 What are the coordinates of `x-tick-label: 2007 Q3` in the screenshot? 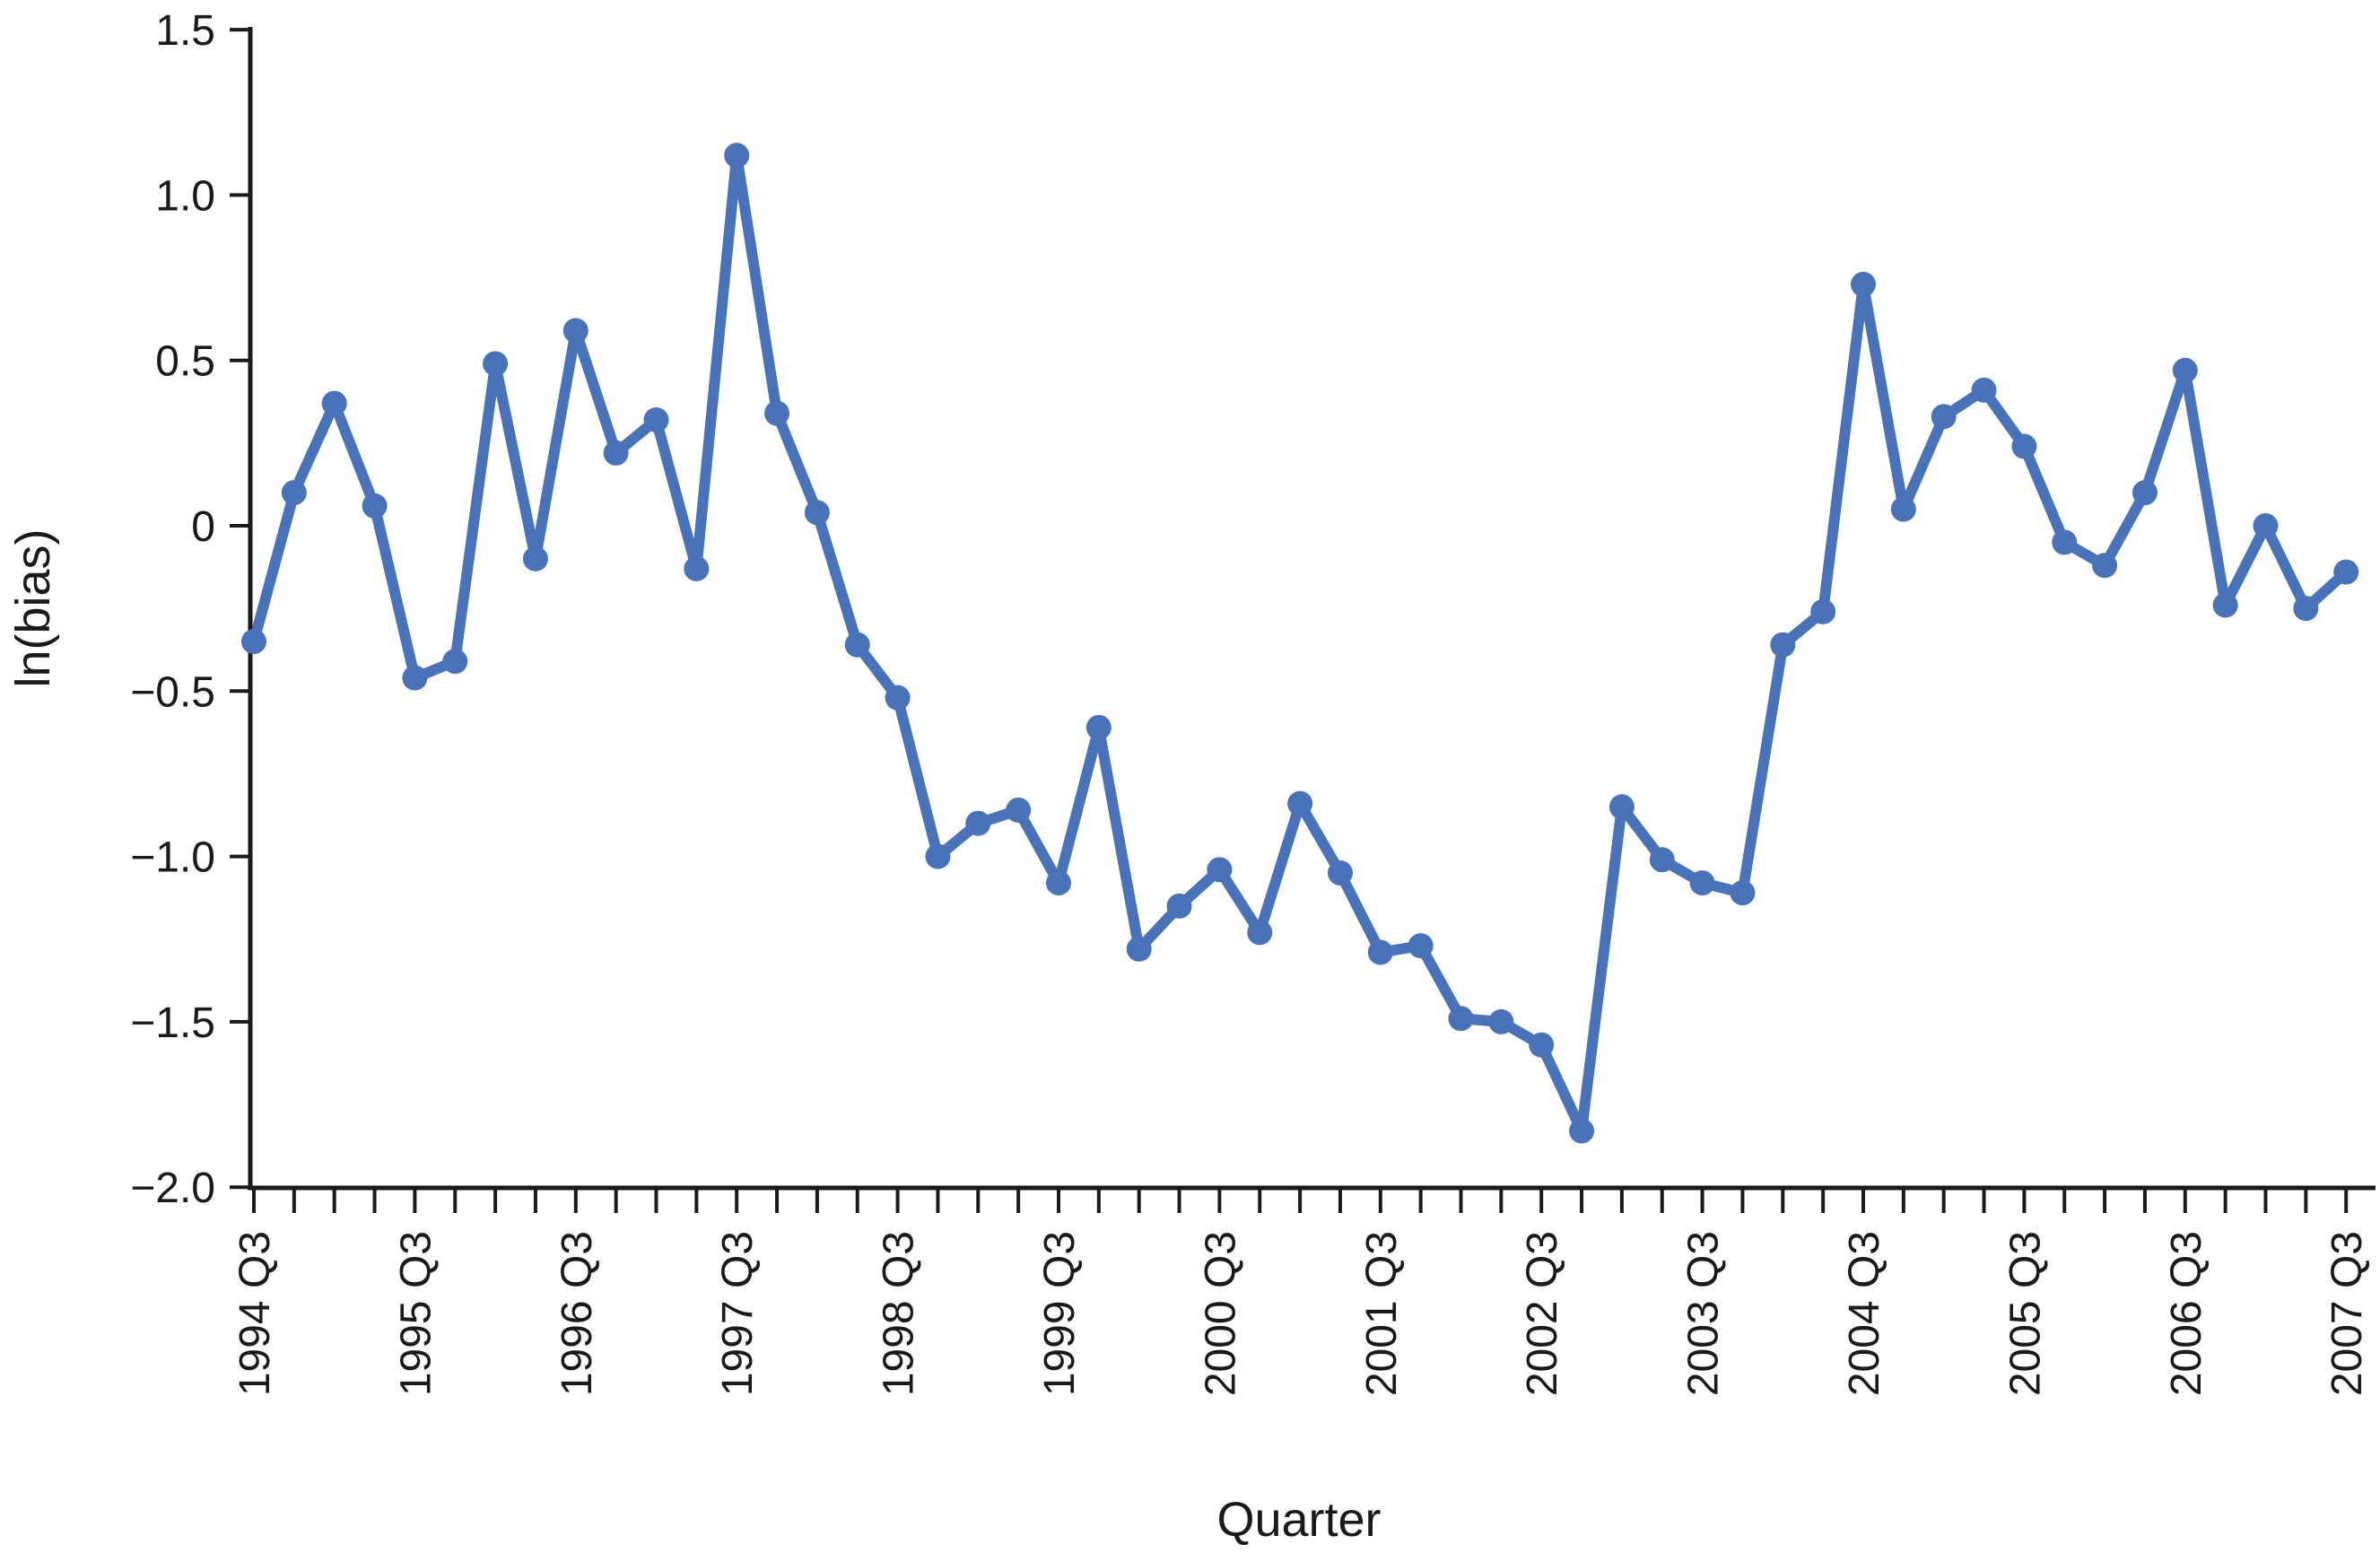 It's located at (2347, 1313).